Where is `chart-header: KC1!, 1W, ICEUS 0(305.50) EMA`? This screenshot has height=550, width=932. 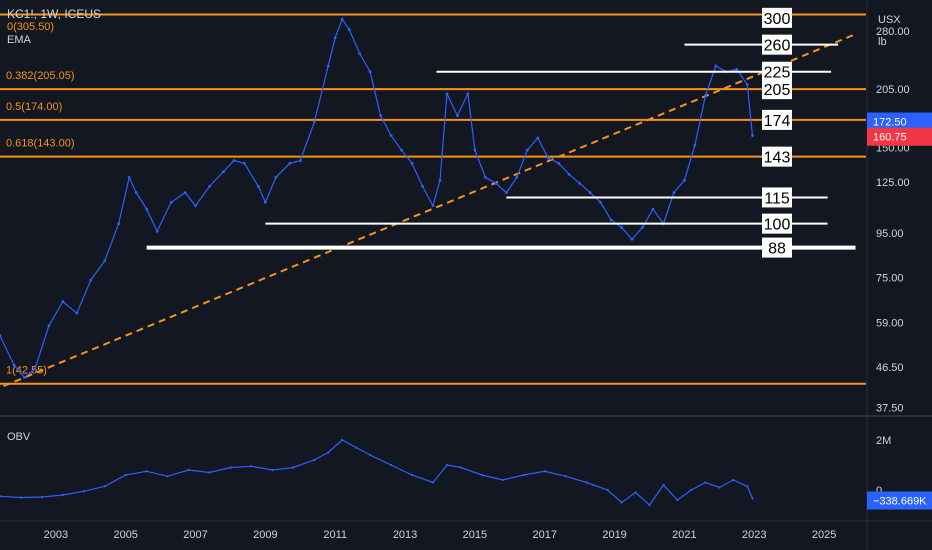
chart-header: KC1!, 1W, ICEUS 0(305.50) EMA is located at coordinates (54, 27).